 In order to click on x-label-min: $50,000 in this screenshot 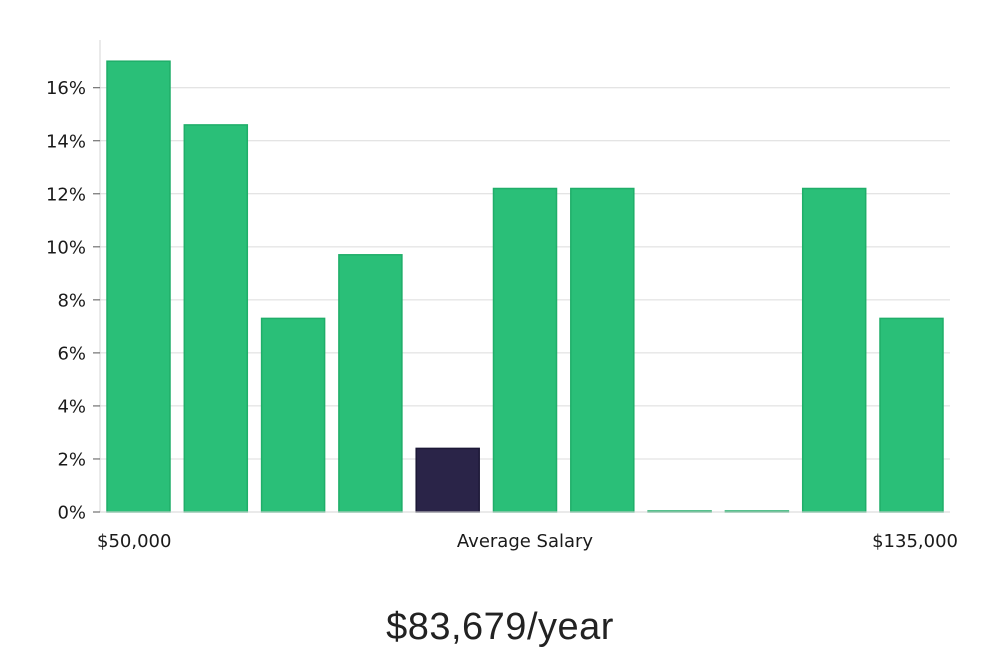, I will do `click(134, 541)`.